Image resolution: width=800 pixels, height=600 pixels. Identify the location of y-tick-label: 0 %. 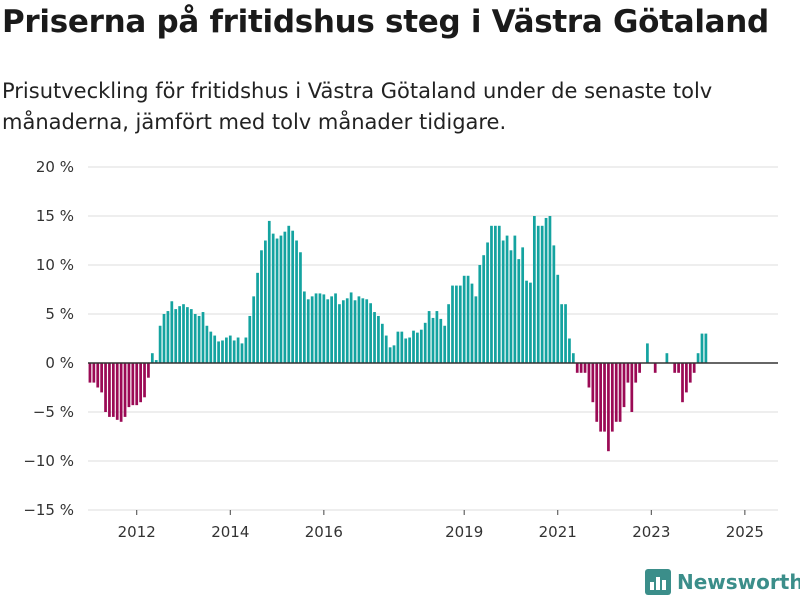
(59, 363).